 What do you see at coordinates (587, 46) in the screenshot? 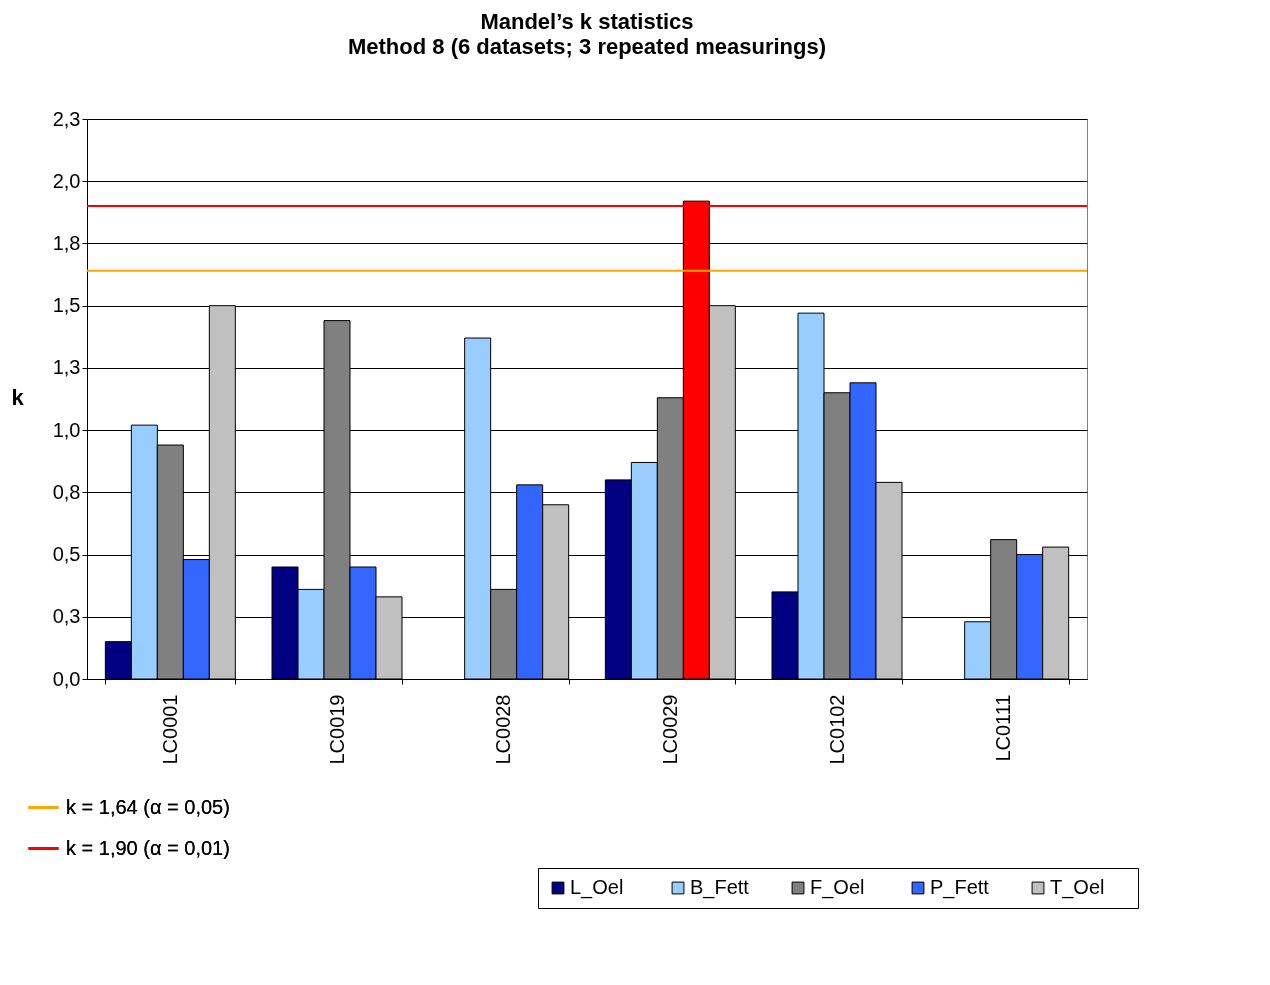
I see `chart-subtitle: Method 8 (6 datasets; 3 repeated measurings)` at bounding box center [587, 46].